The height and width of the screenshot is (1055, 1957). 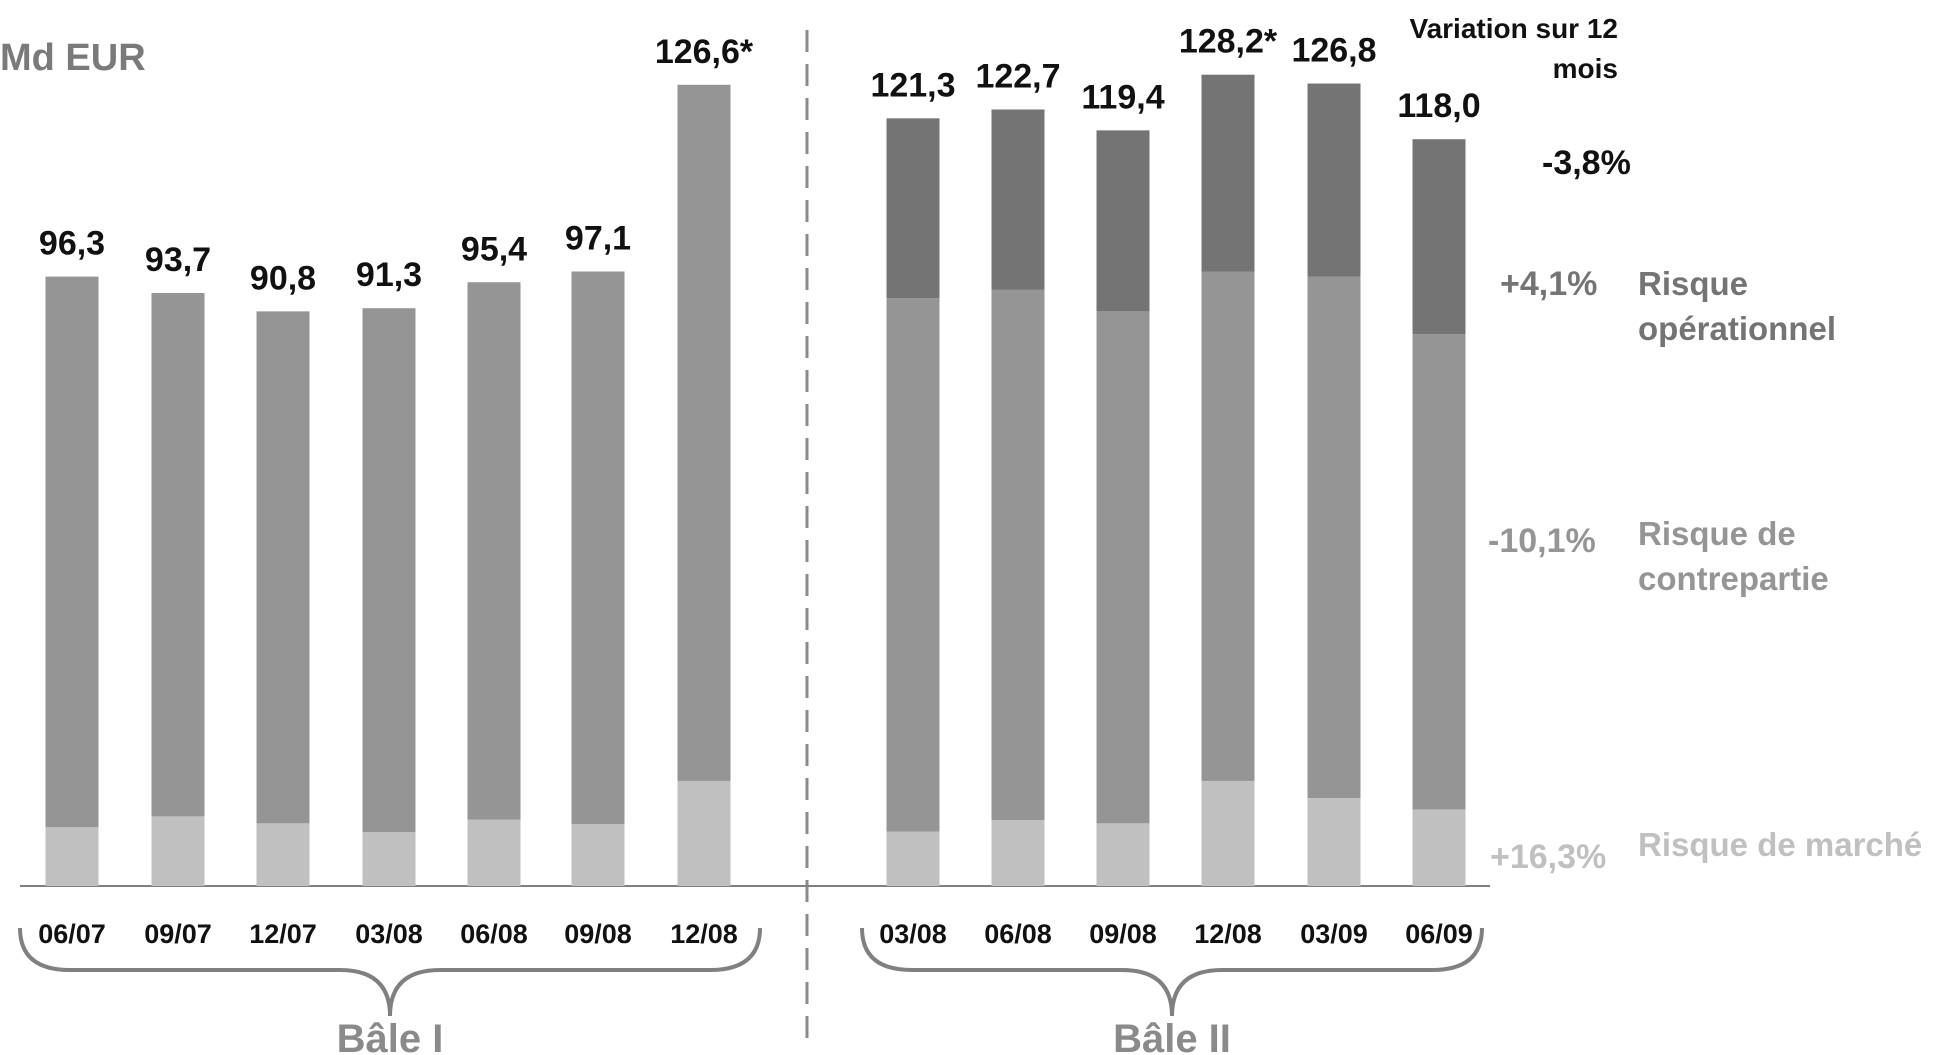 I want to click on total-label-8: 122,7, so click(x=1017, y=76).